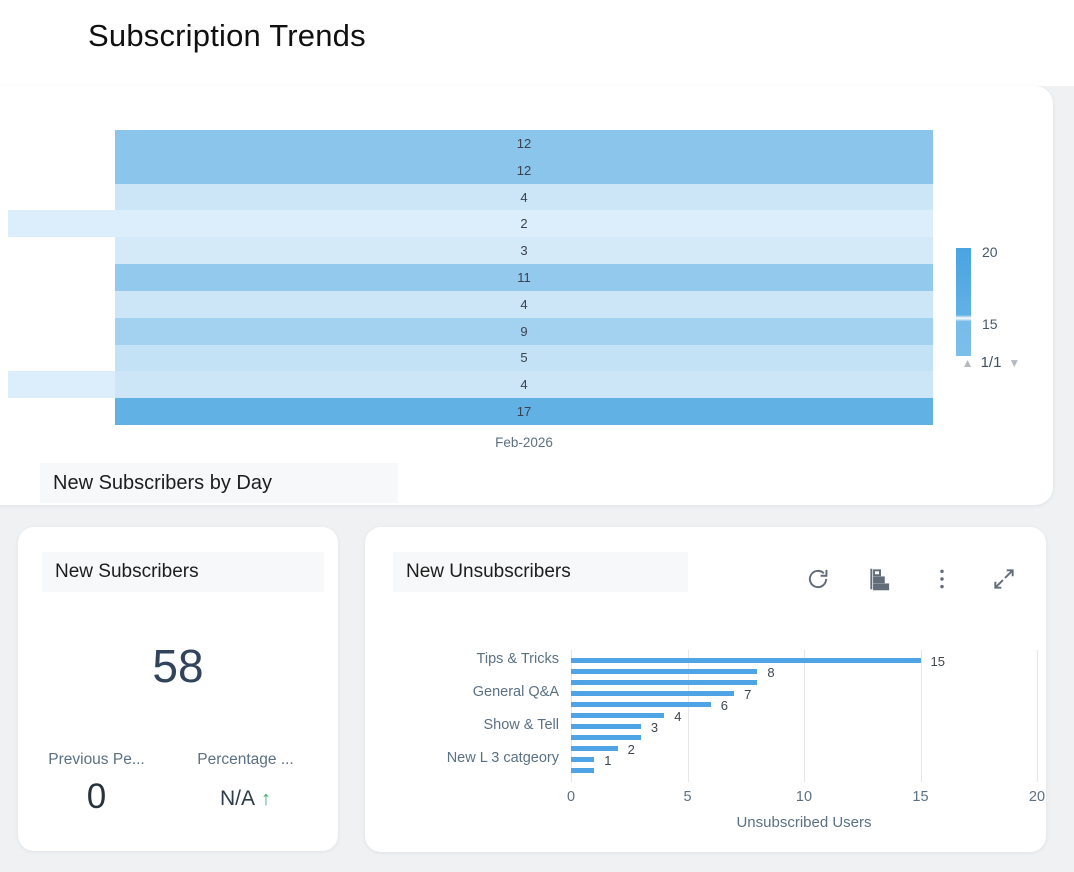  I want to click on kpi-metric: Previous Pe... 0, so click(96, 784).